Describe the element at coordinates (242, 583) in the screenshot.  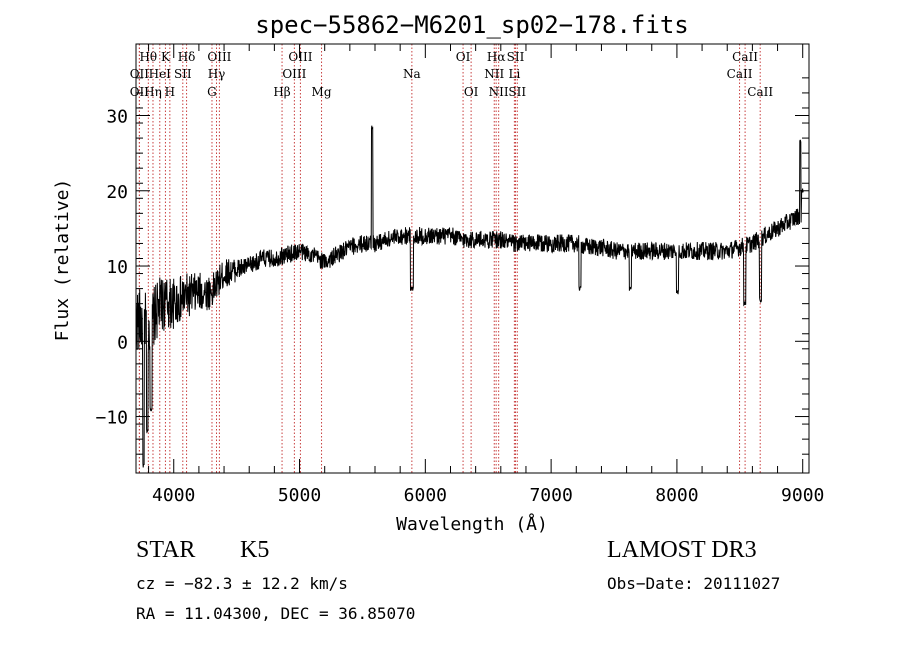
I see `redshift-velocity: cz = −82.3 ± 12.2 km/s` at that location.